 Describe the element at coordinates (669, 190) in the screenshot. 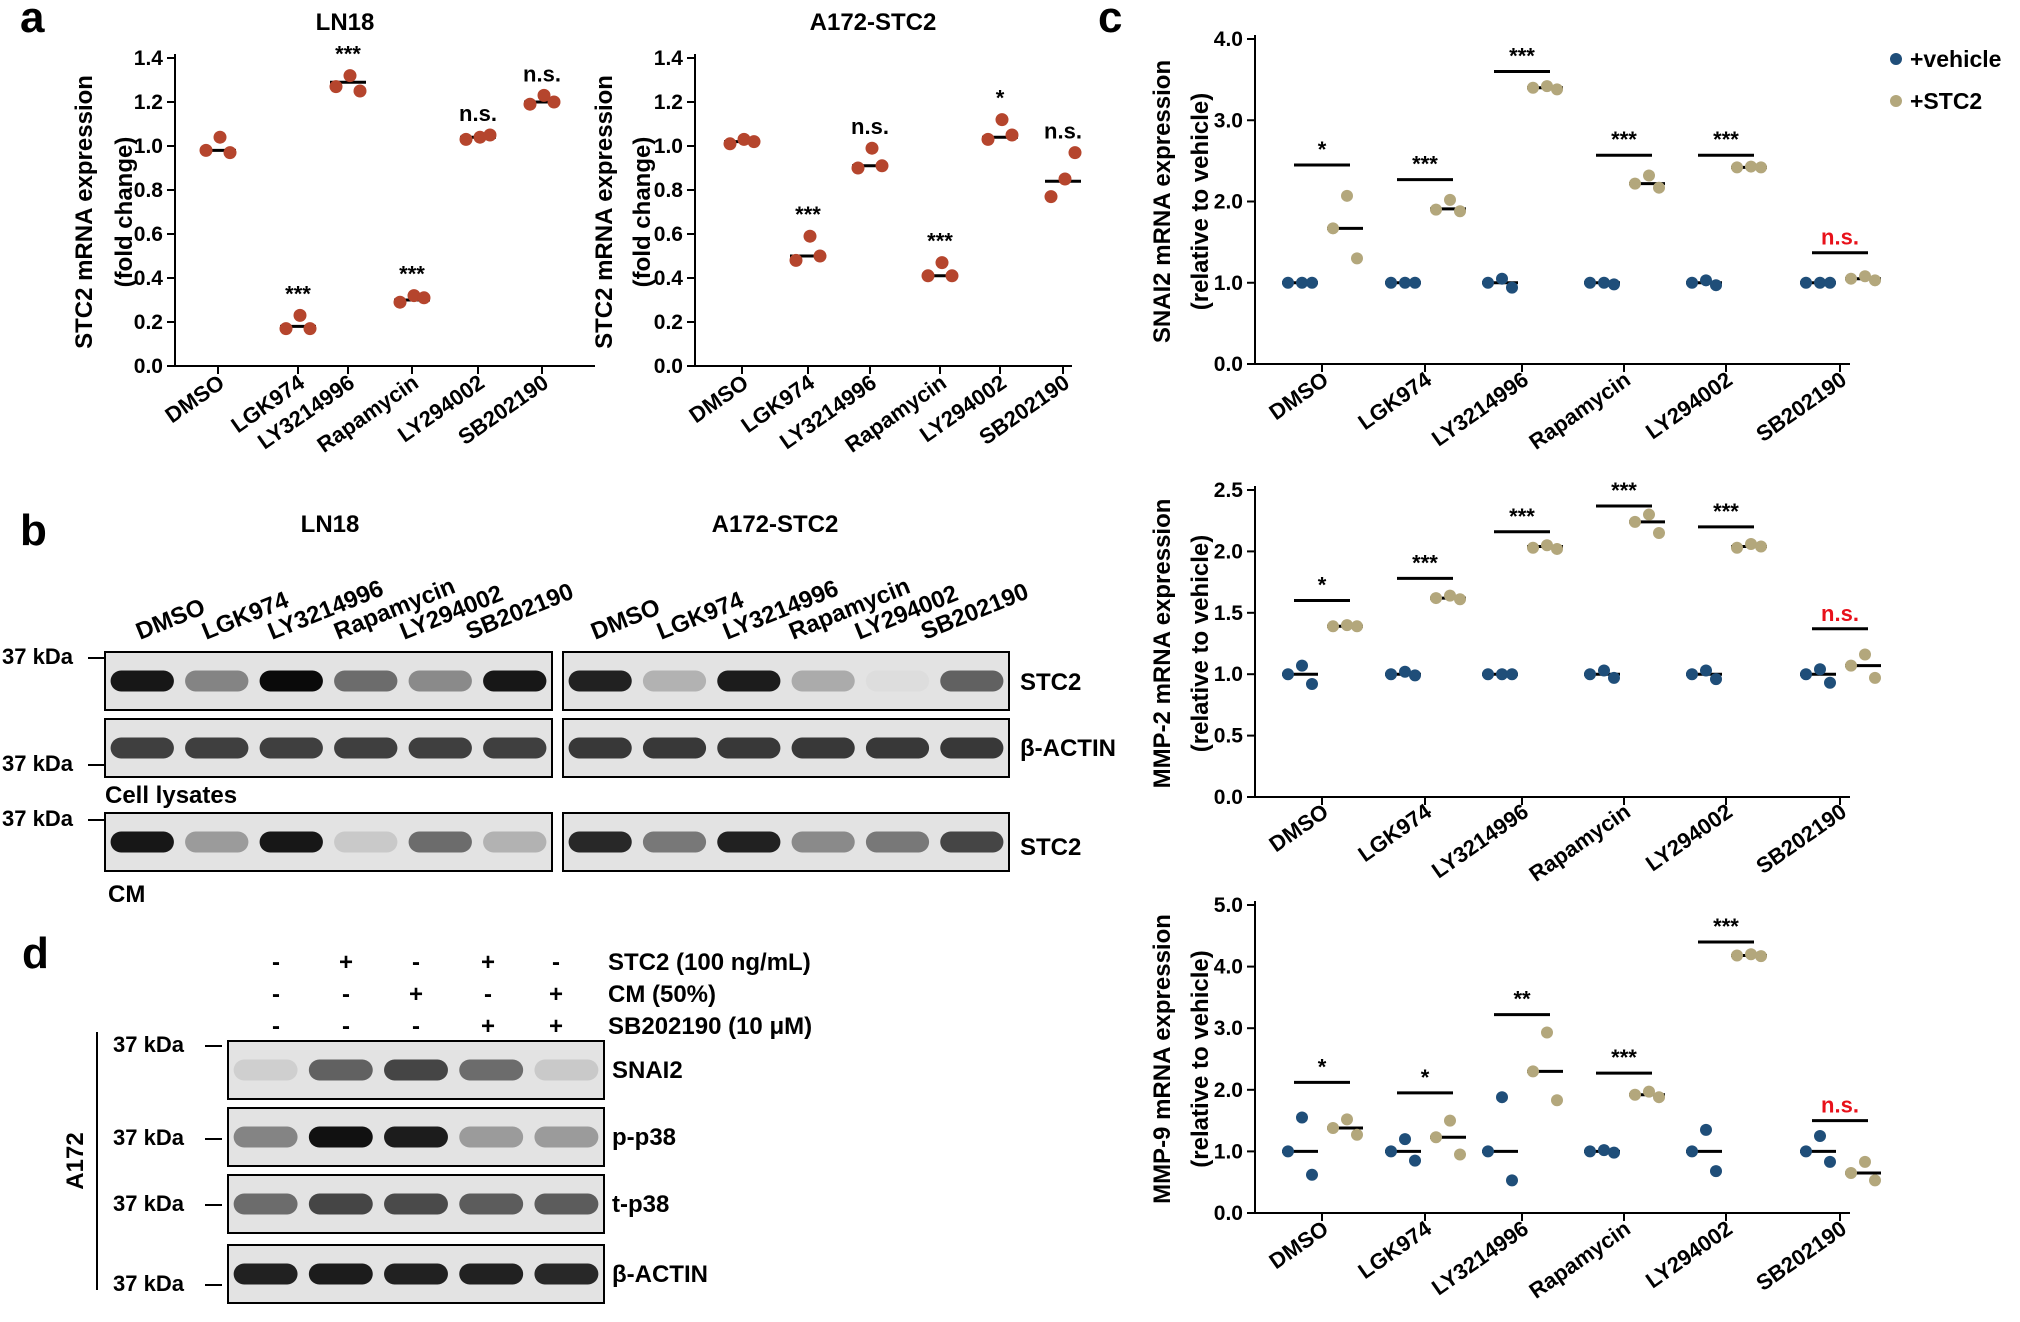

I see `y-tick-label: 0.8` at that location.